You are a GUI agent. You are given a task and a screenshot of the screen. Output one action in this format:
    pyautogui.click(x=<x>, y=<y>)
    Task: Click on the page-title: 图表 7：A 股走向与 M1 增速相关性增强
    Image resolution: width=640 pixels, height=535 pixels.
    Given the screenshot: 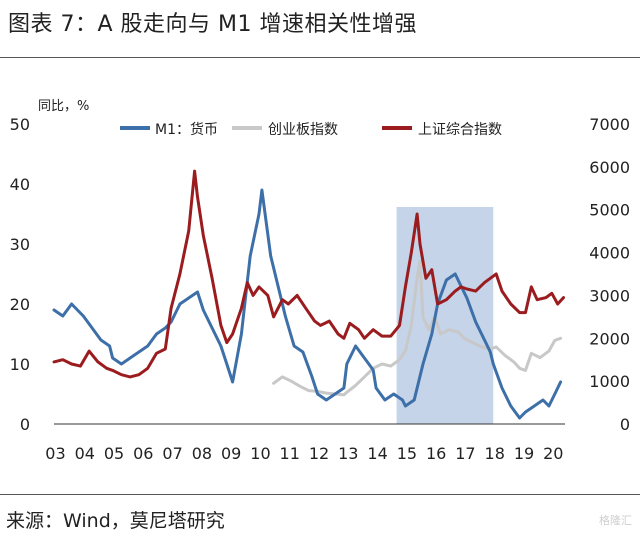 What is the action you would take?
    pyautogui.click(x=212, y=24)
    